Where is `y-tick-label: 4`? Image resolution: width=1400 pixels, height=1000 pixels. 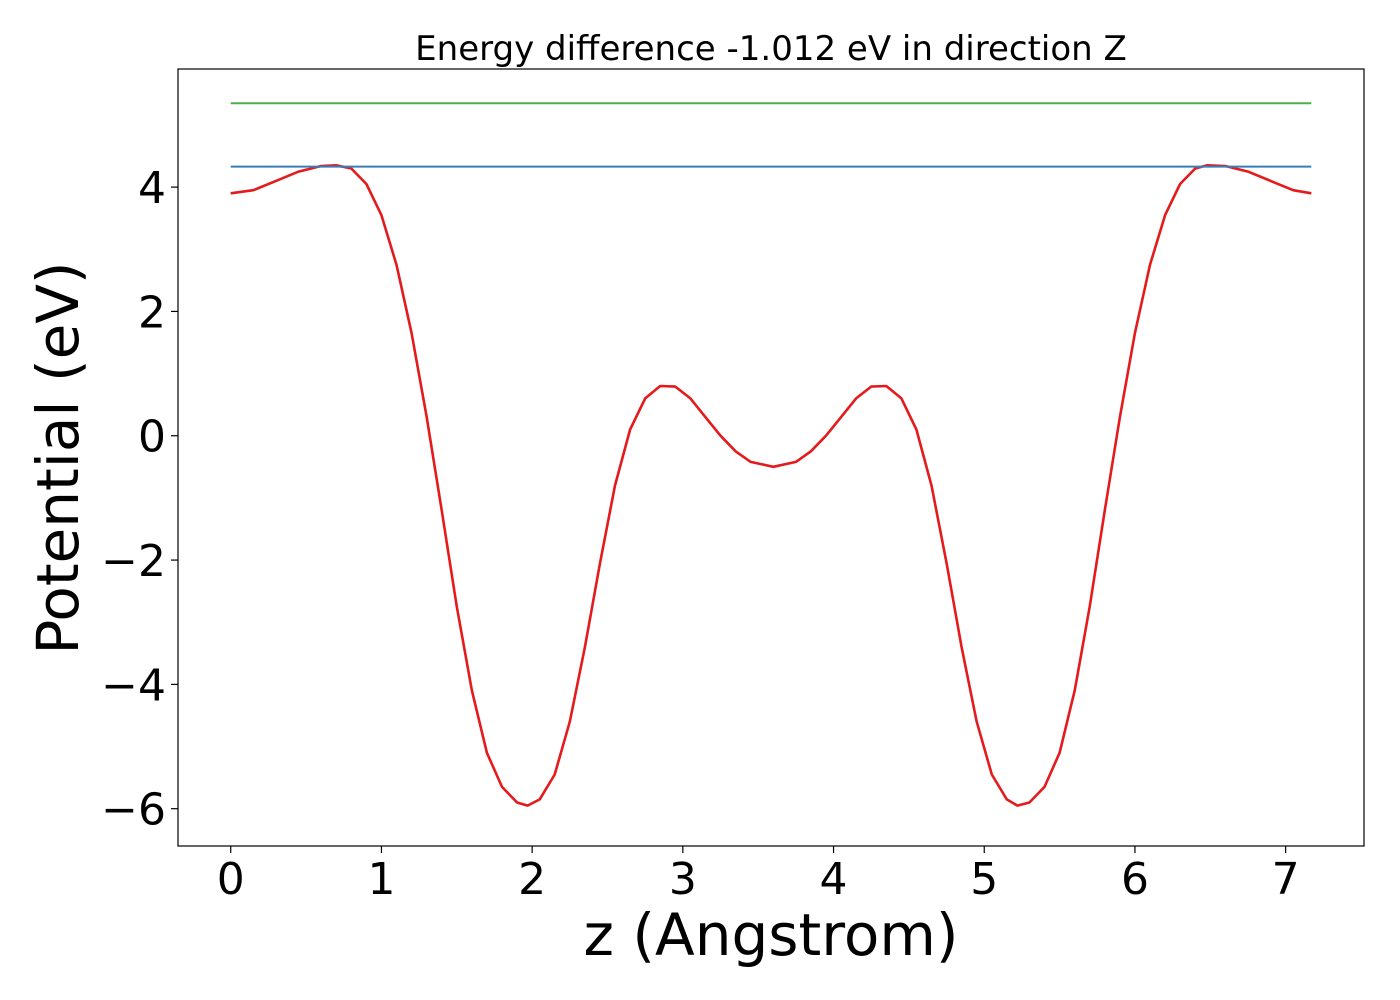
y-tick-label: 4 is located at coordinates (152, 188).